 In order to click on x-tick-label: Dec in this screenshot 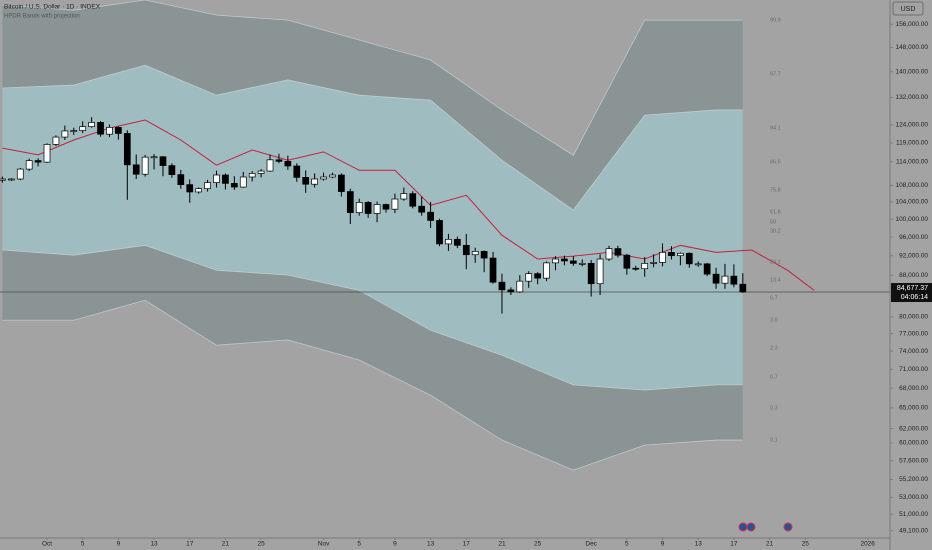, I will do `click(591, 544)`.